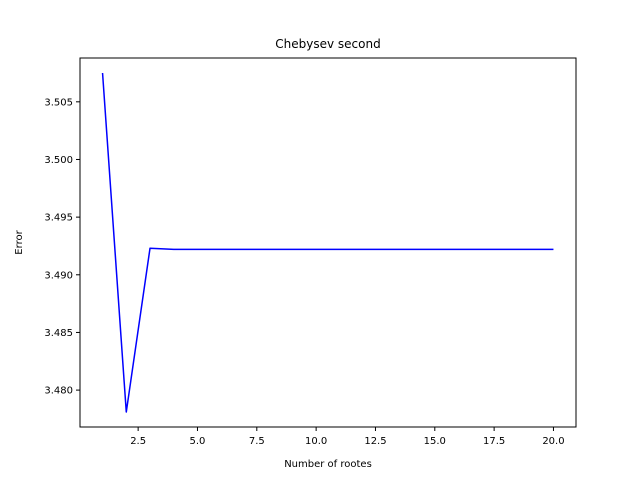 This screenshot has width=640, height=480. Describe the element at coordinates (257, 441) in the screenshot. I see `x-tick-label: 7.5` at that location.